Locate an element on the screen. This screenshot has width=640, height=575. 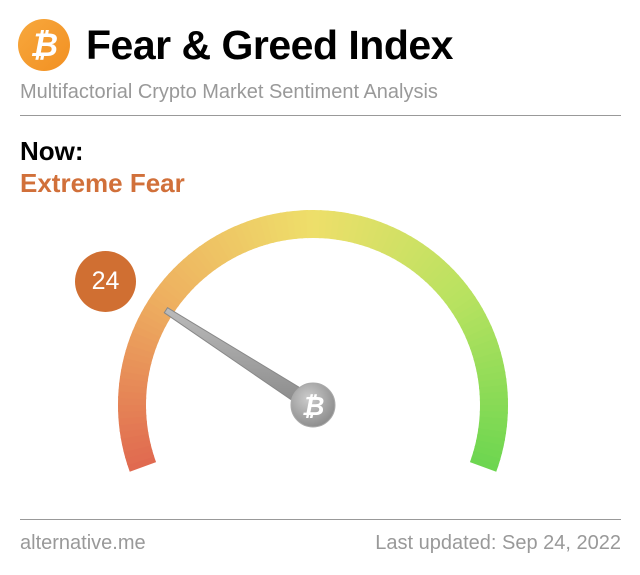
classification-label: Extreme Fear is located at coordinates (102, 183).